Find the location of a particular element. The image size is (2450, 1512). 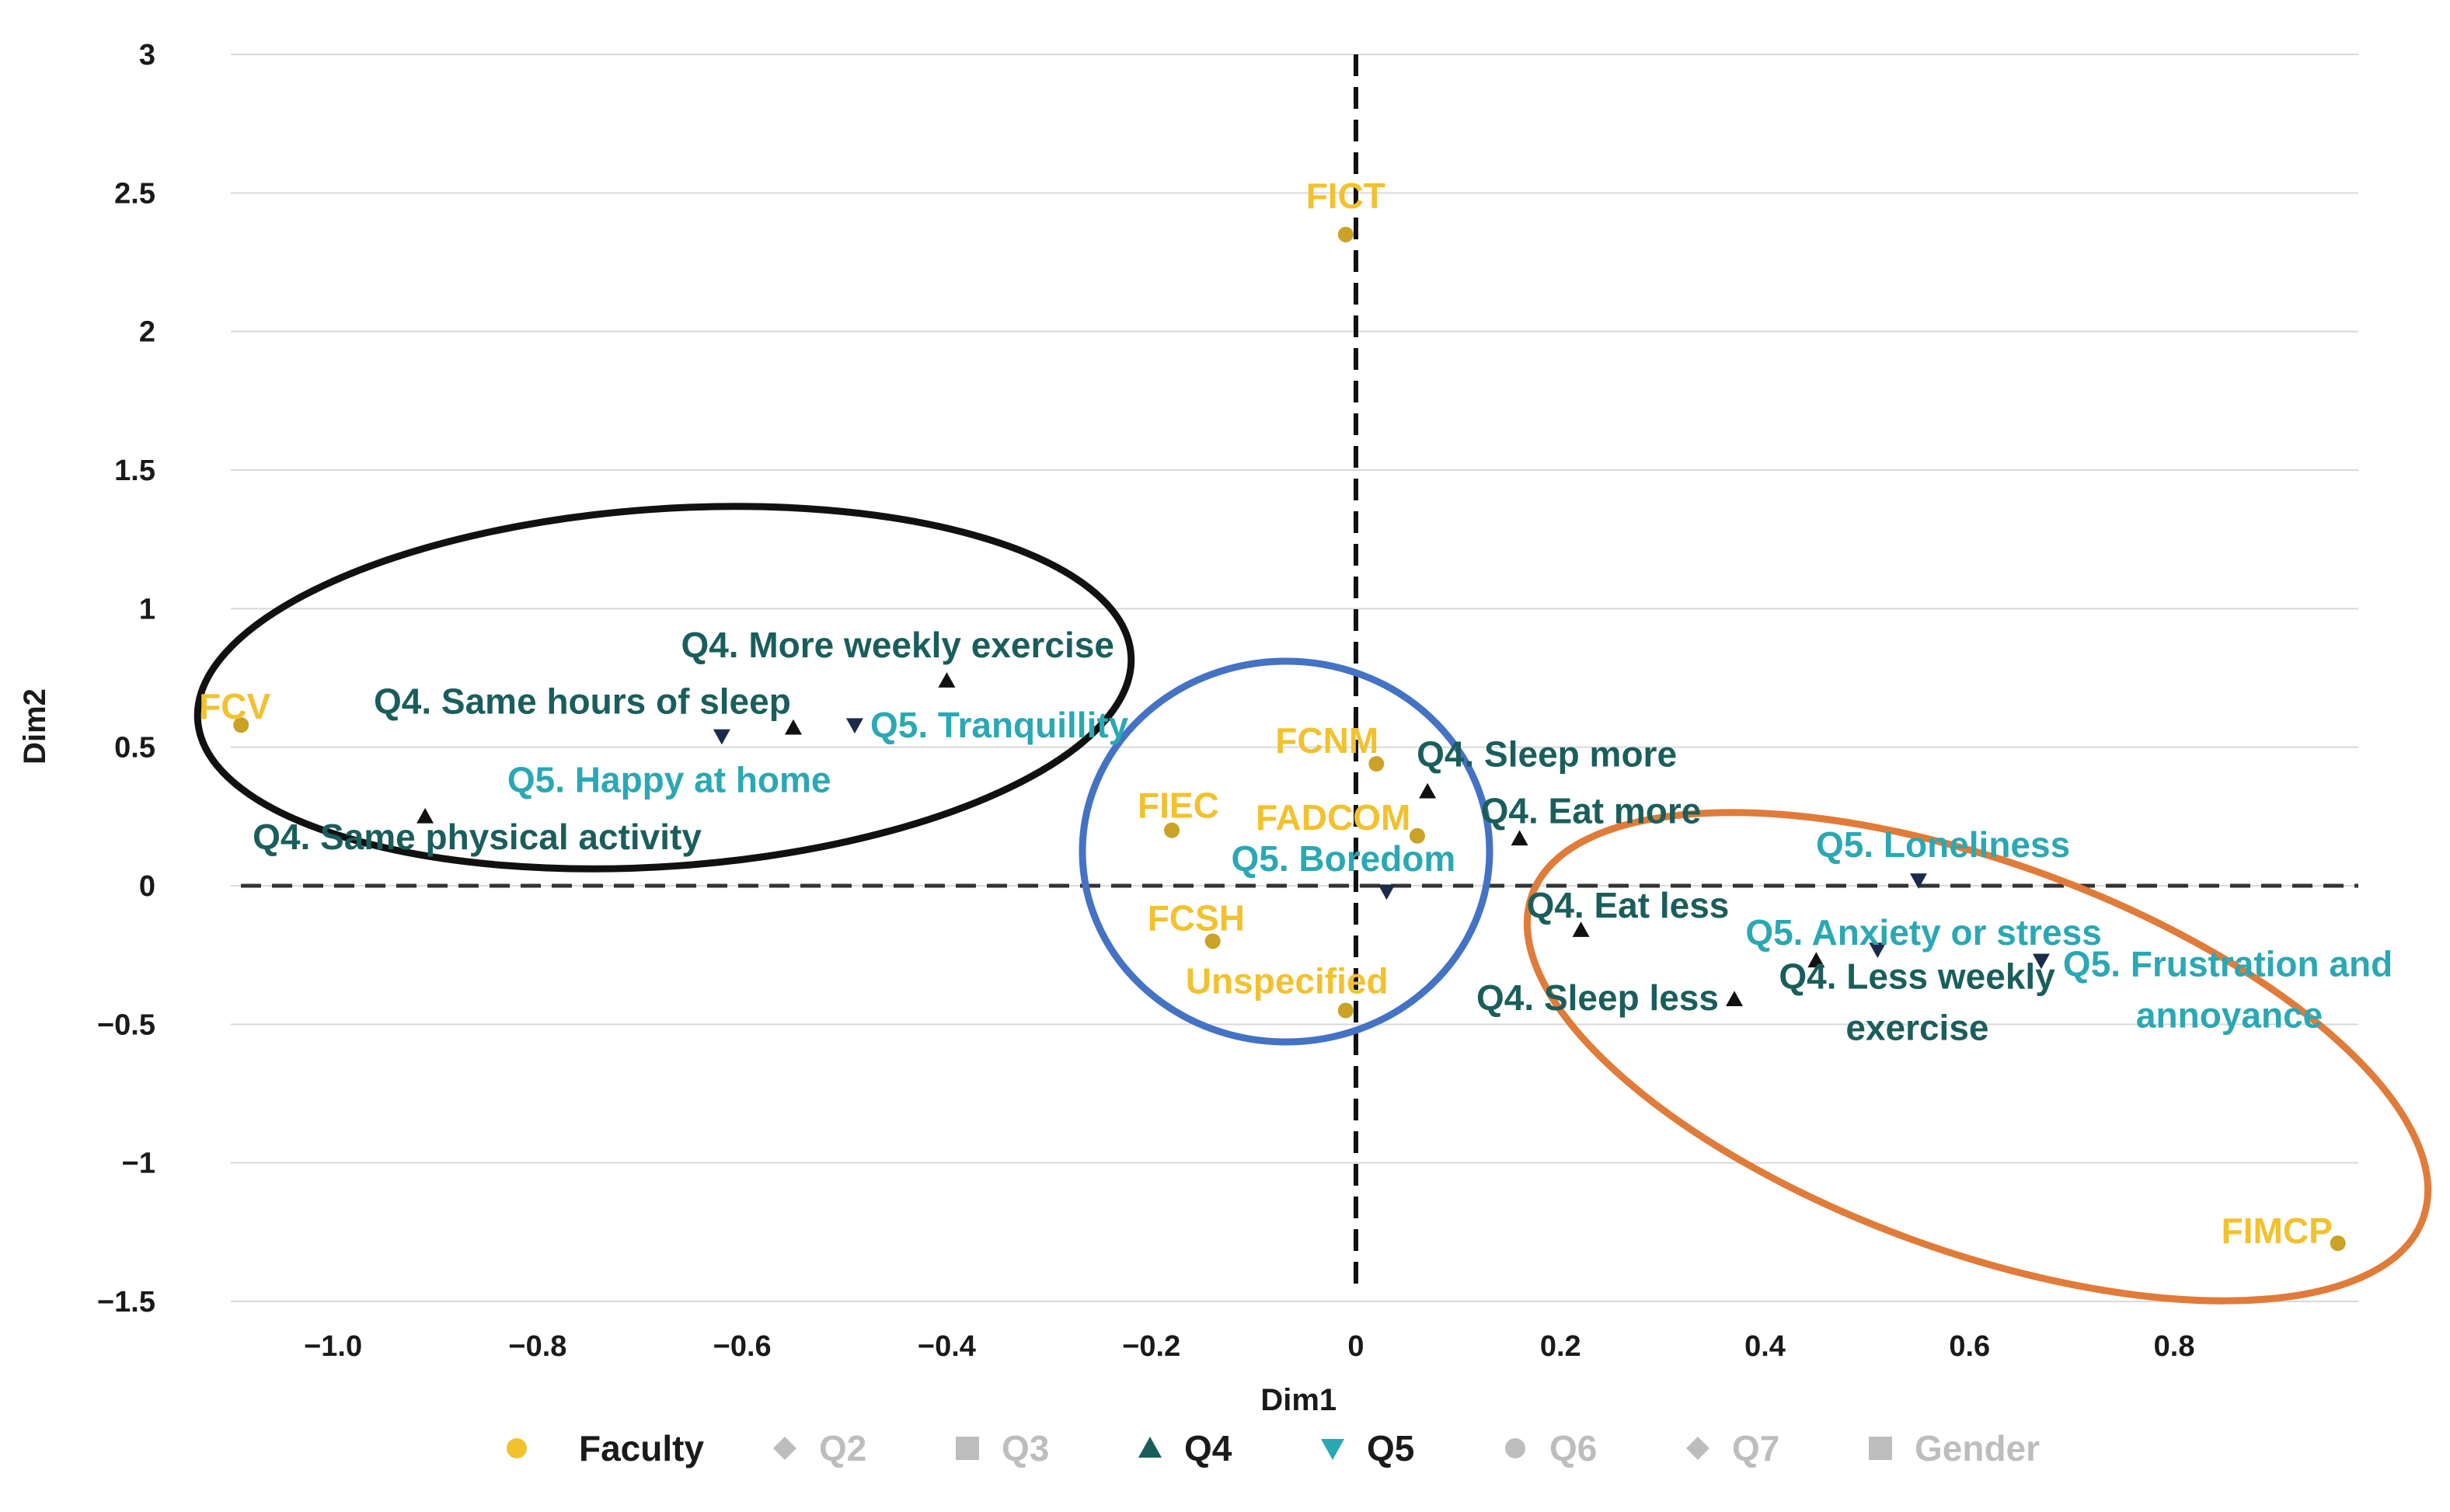

x-tick-label: −0.6 is located at coordinates (743, 1346).